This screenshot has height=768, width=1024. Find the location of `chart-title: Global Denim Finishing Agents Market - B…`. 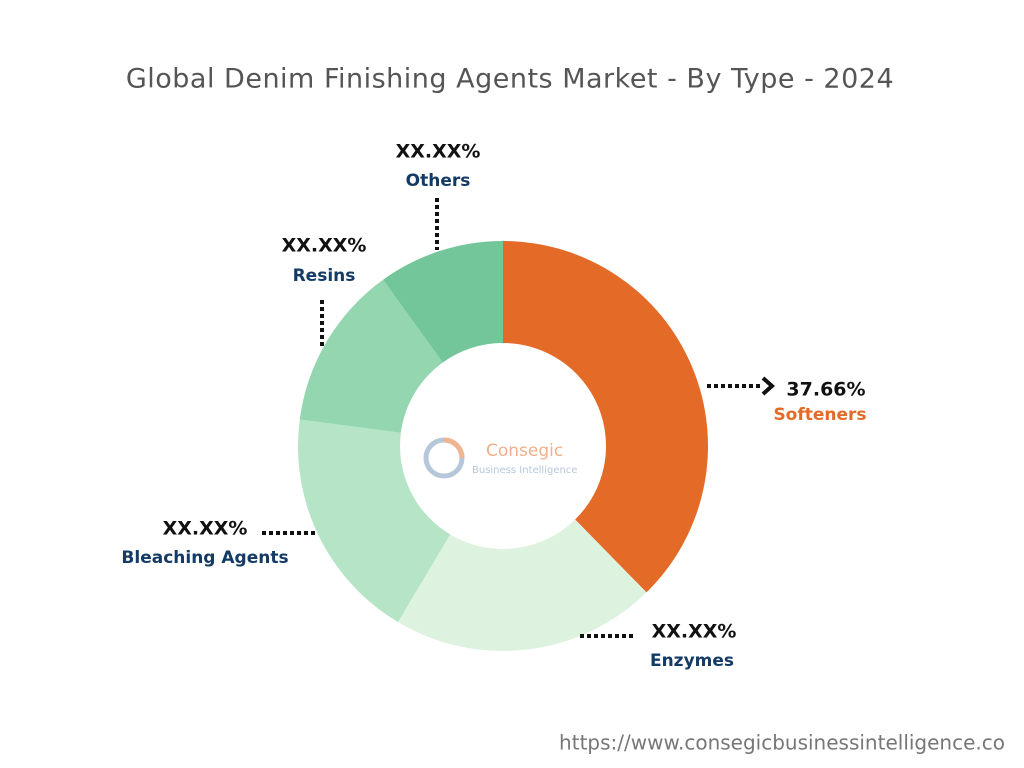

chart-title: Global Denim Finishing Agents Market - B… is located at coordinates (510, 79).